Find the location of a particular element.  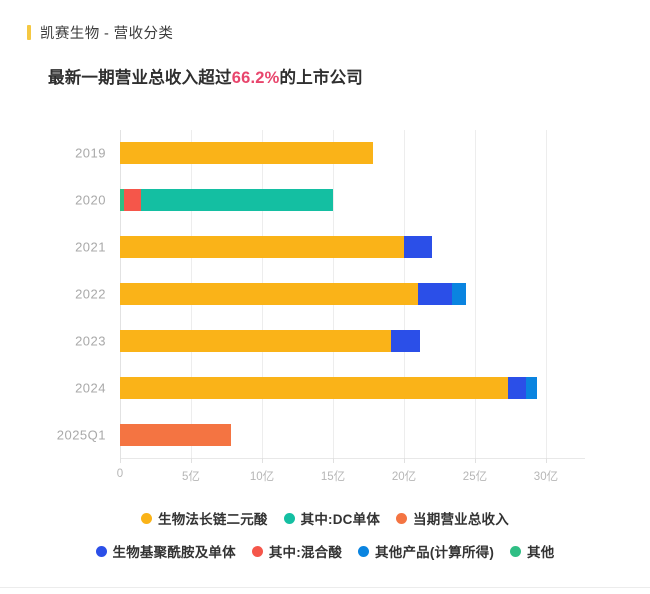

y-axis-category-label: 2021 is located at coordinates (90, 247).